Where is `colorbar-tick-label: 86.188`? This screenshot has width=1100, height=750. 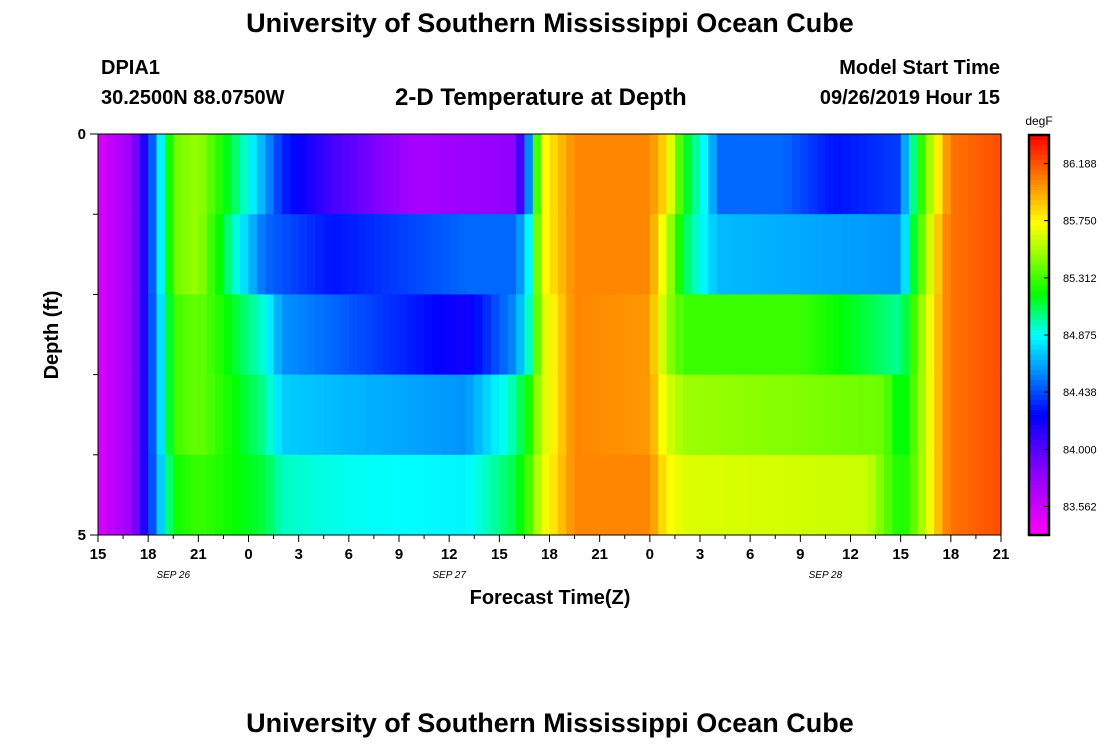
colorbar-tick-label: 86.188 is located at coordinates (1080, 164).